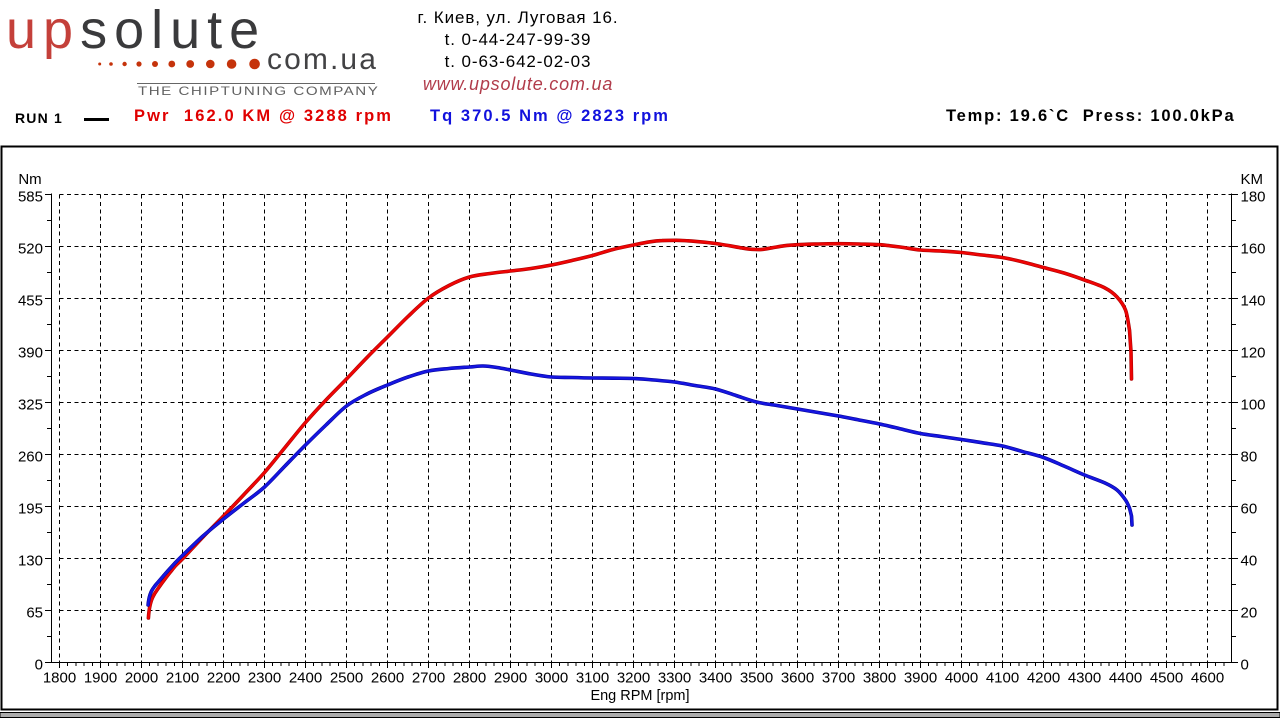 The height and width of the screenshot is (720, 1280). Describe the element at coordinates (879, 678) in the screenshot. I see `svg-text: 3800` at that location.